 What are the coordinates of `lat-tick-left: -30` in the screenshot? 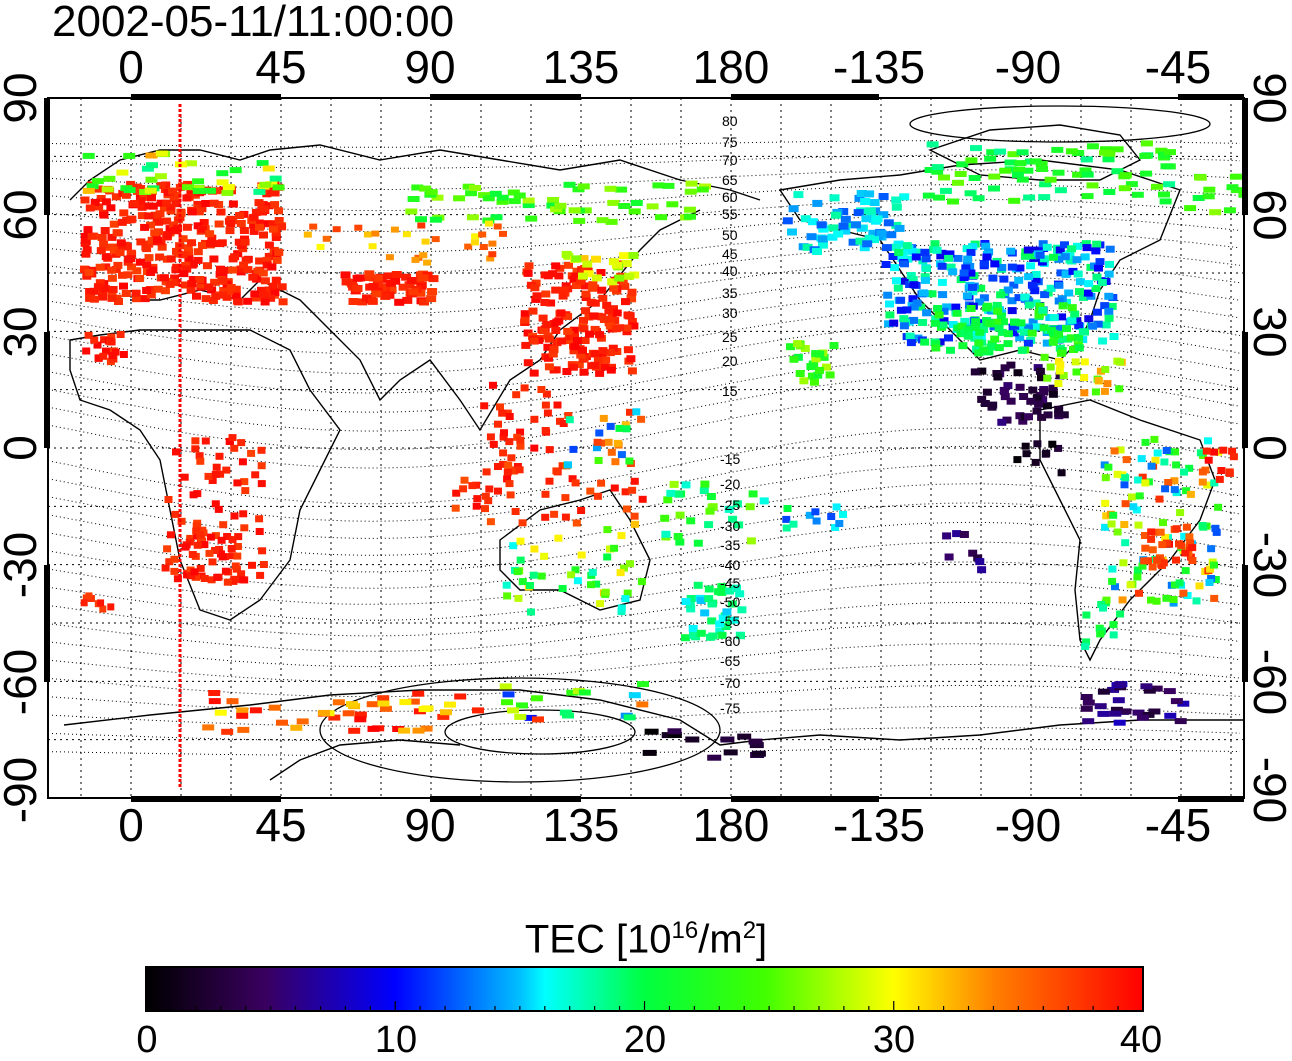 It's located at (23, 565).